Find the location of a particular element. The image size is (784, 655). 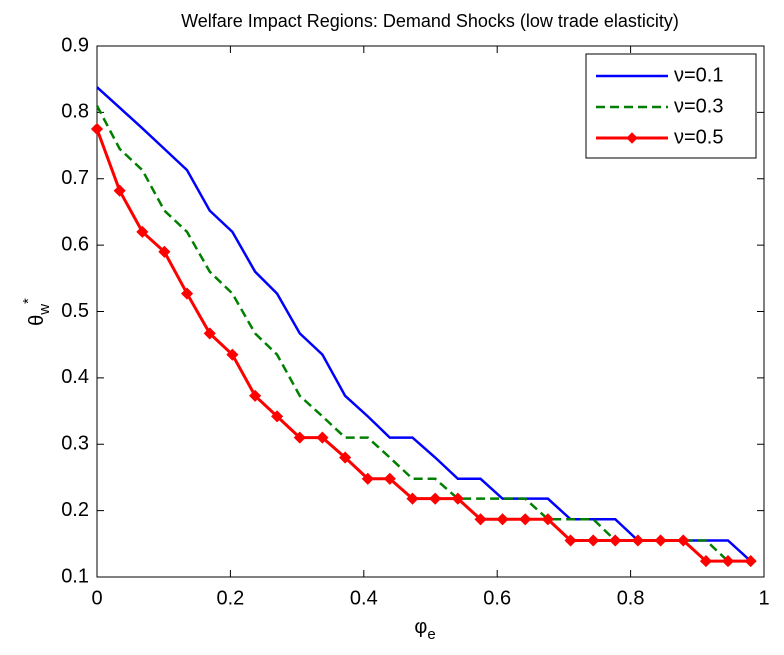

y-tick-label: 0.8 is located at coordinates (75, 112).